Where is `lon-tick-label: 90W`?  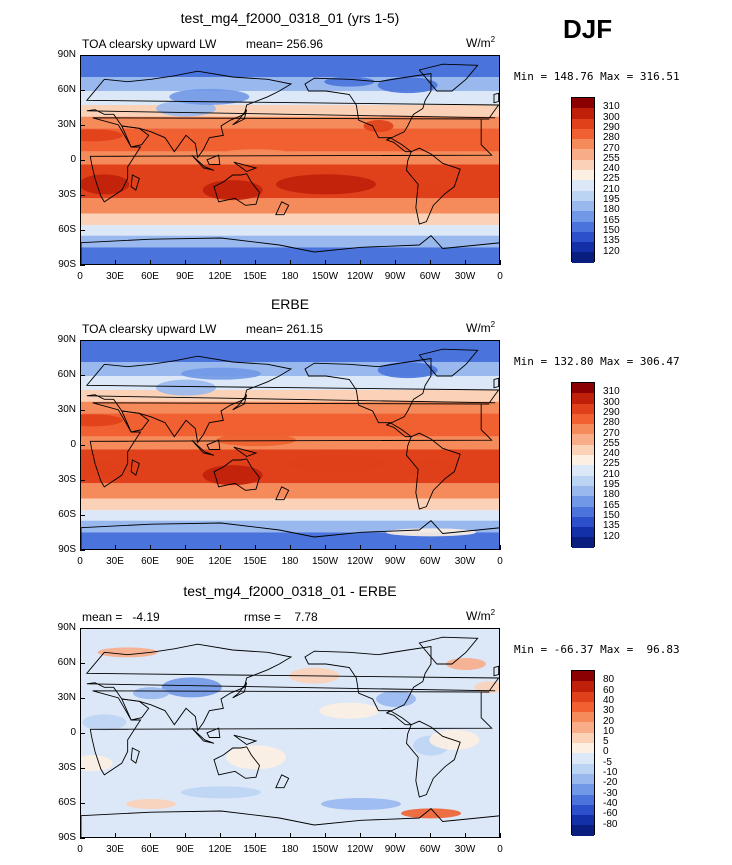
lon-tick-label: 90W is located at coordinates (395, 276).